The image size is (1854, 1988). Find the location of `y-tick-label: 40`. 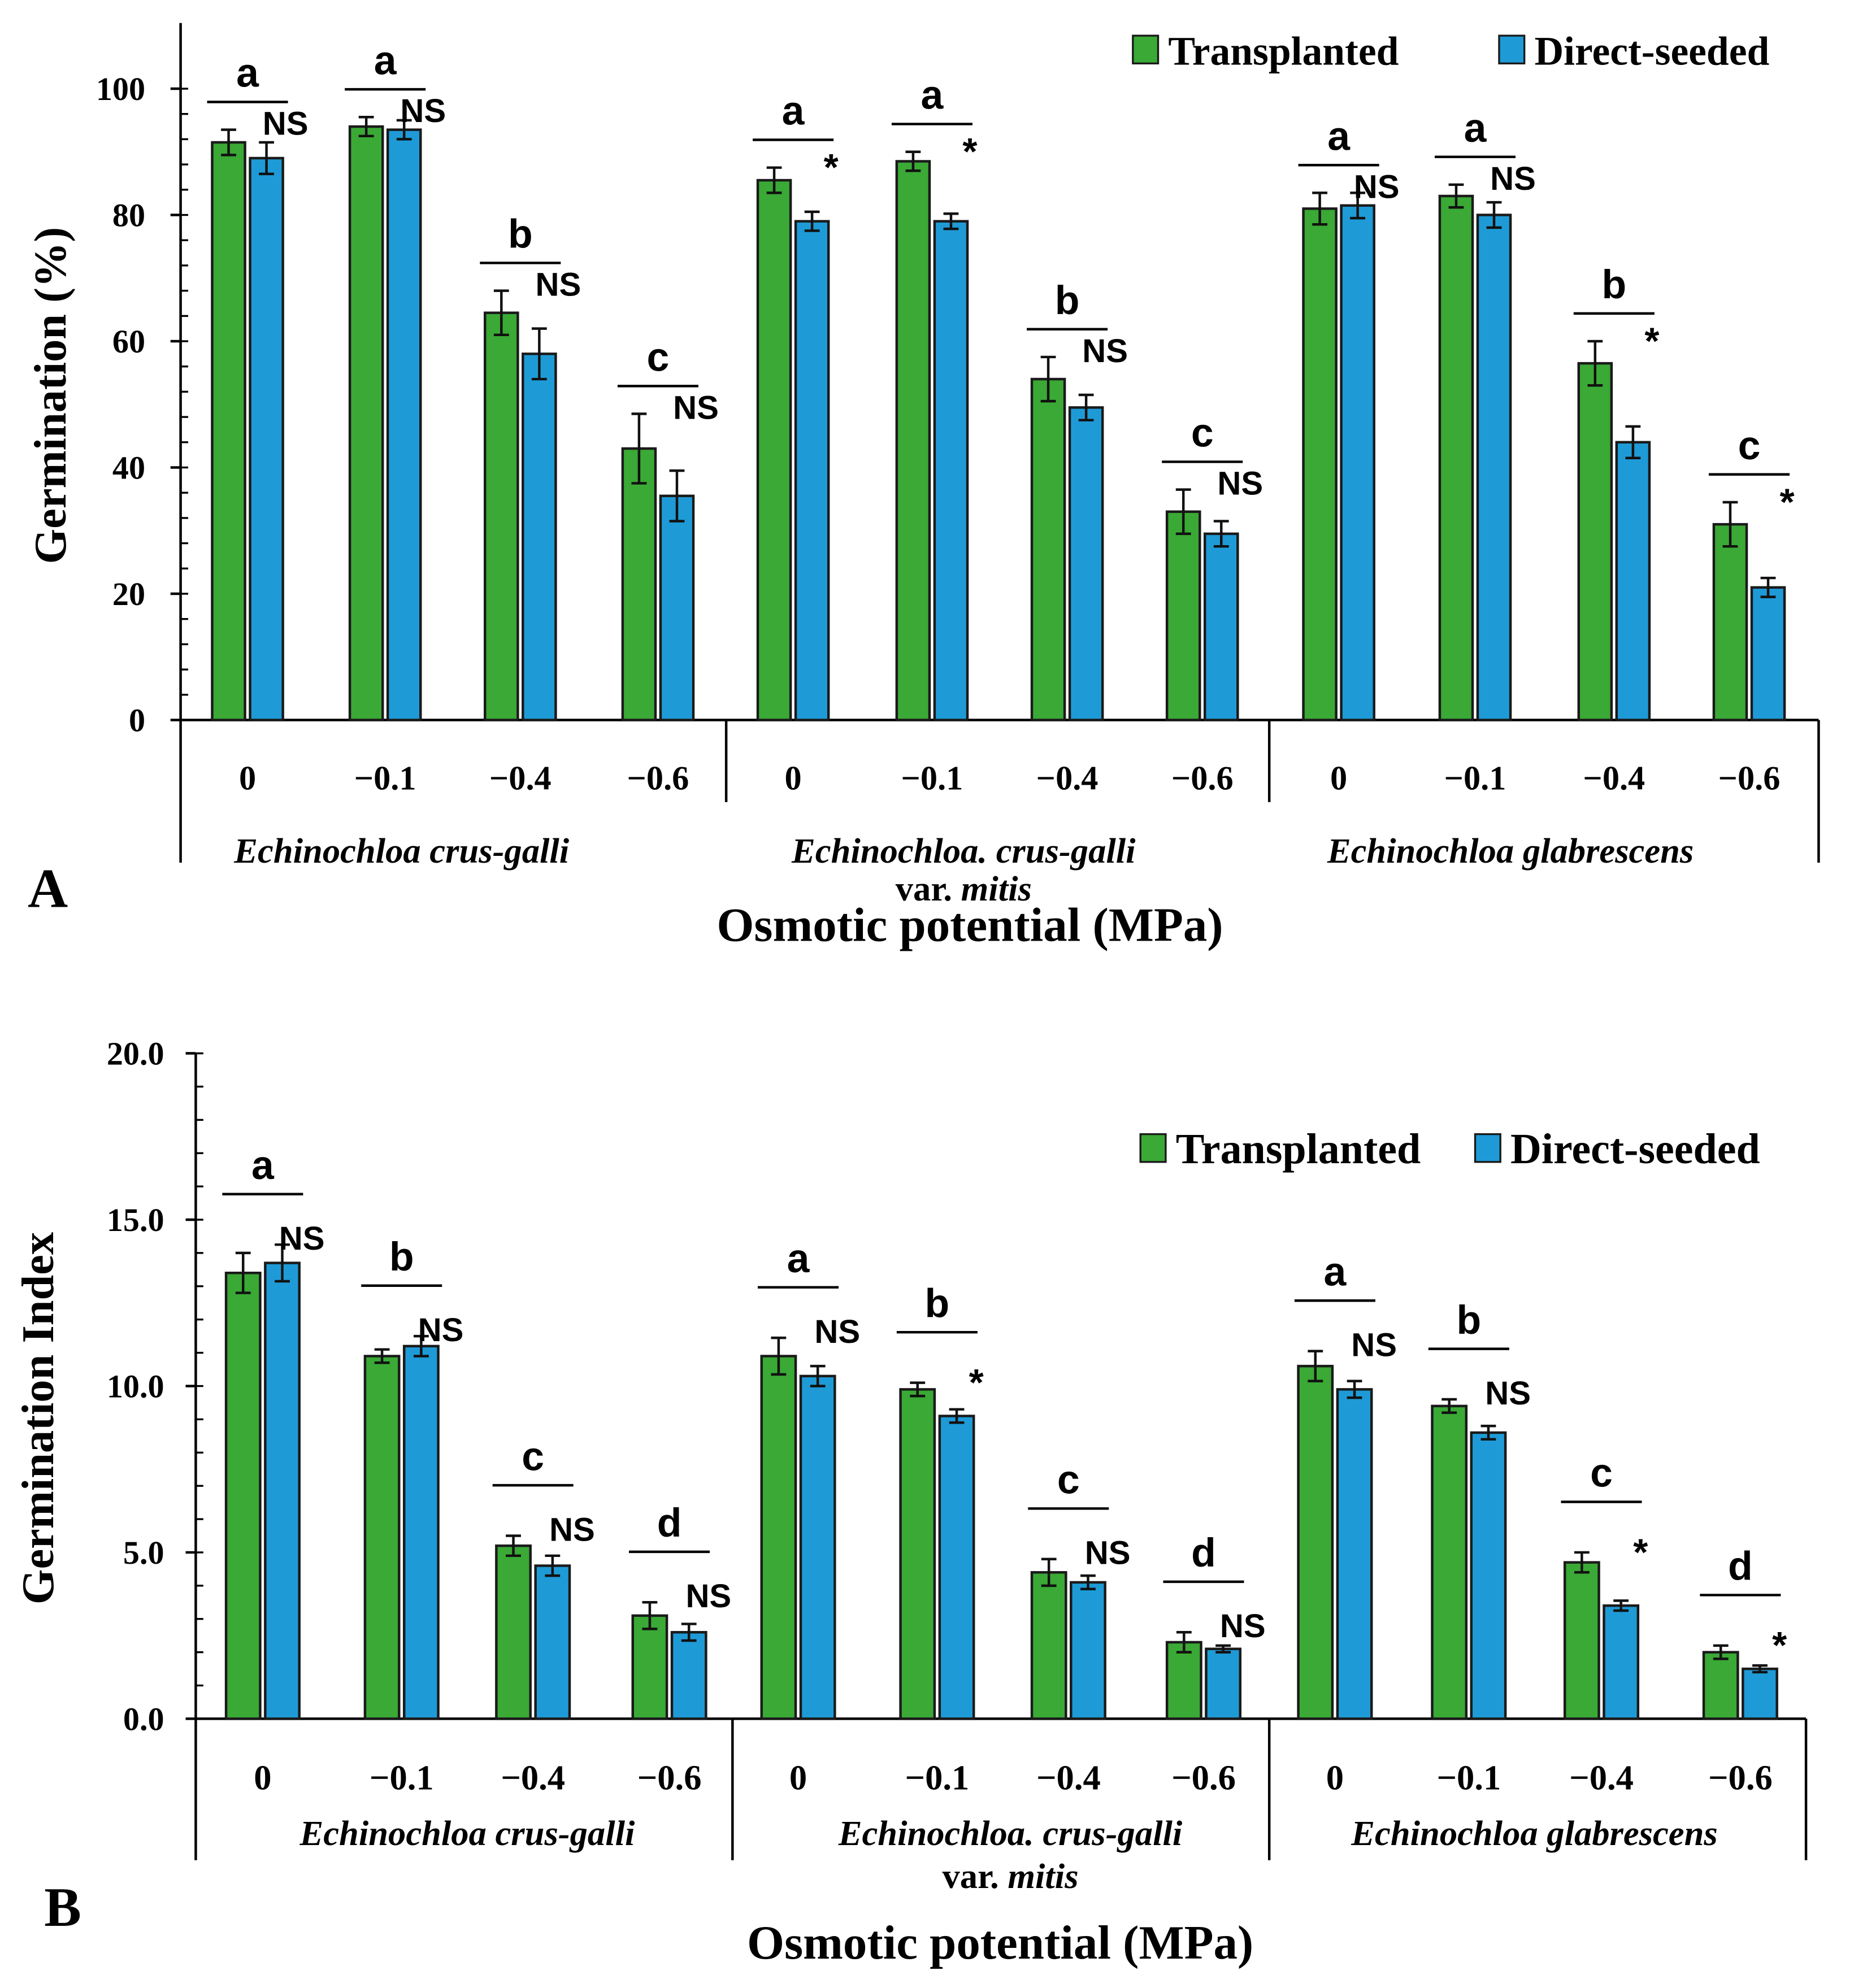

y-tick-label: 40 is located at coordinates (128, 468).